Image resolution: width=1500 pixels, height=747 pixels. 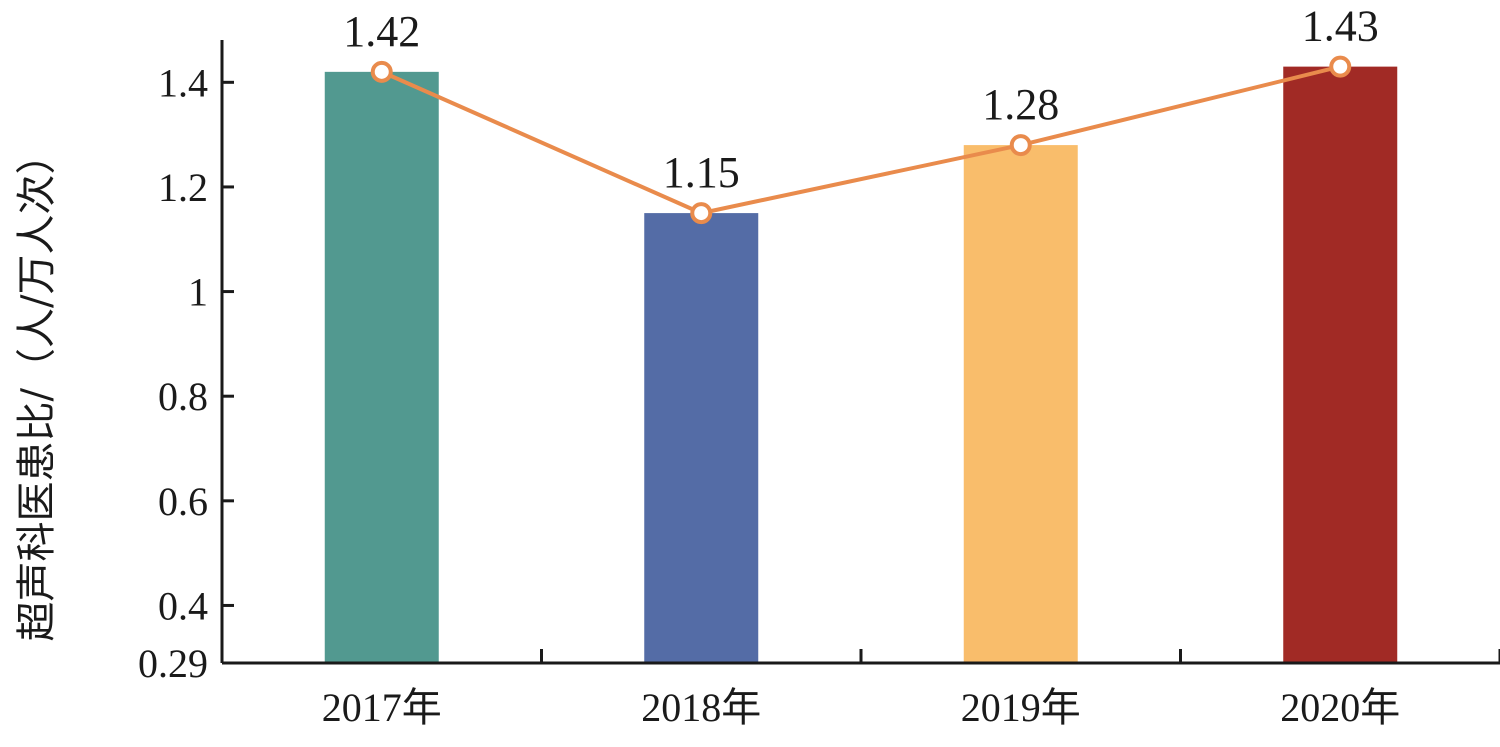 What do you see at coordinates (173, 663) in the screenshot?
I see `y-tick-label: 0.29` at bounding box center [173, 663].